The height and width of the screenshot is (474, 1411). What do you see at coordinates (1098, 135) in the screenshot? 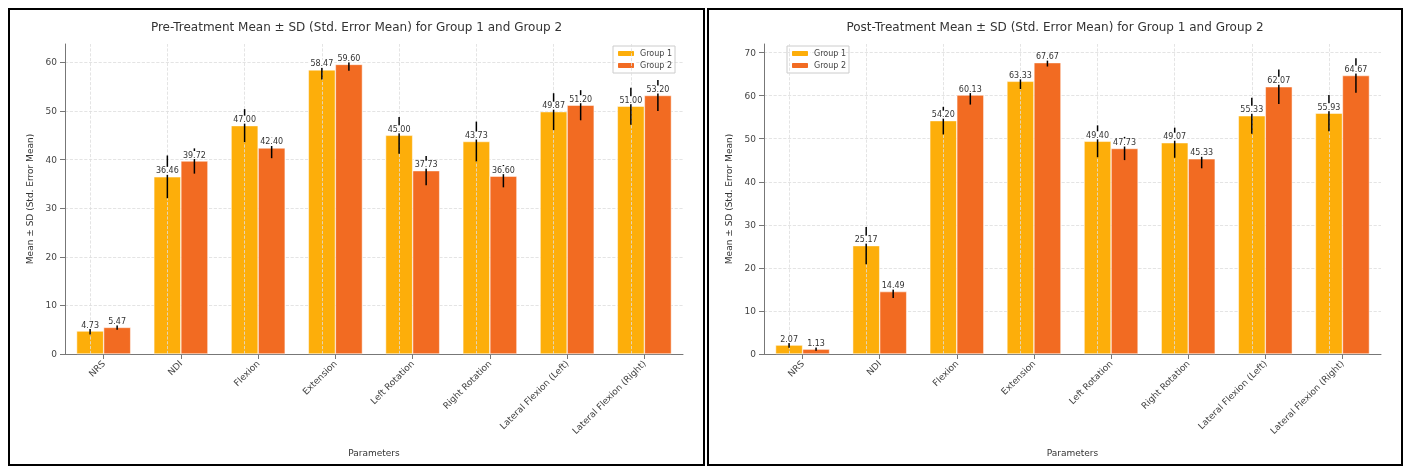
I see `data-label: 49.40` at bounding box center [1098, 135].